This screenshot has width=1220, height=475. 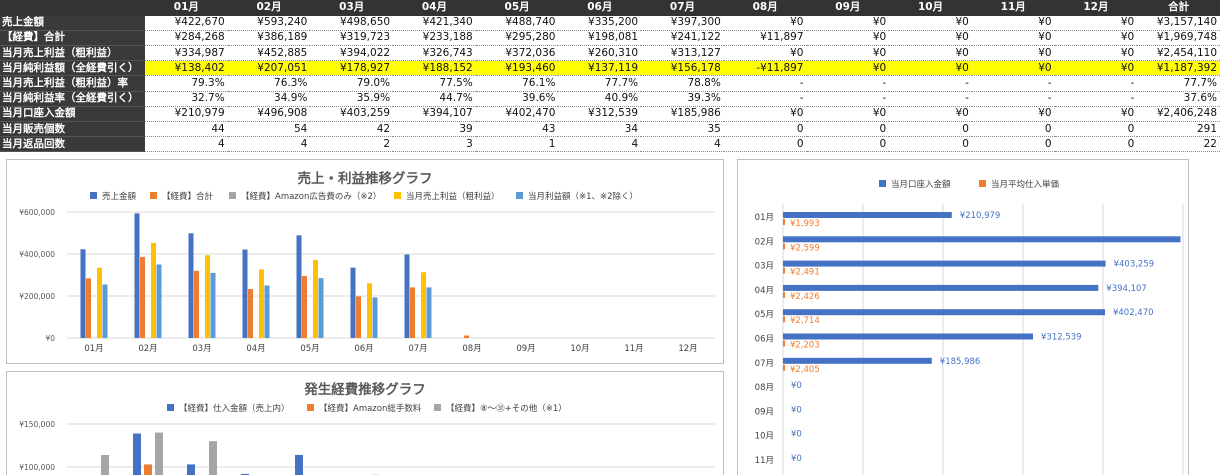 I want to click on table-cell: 34, so click(x=600, y=129).